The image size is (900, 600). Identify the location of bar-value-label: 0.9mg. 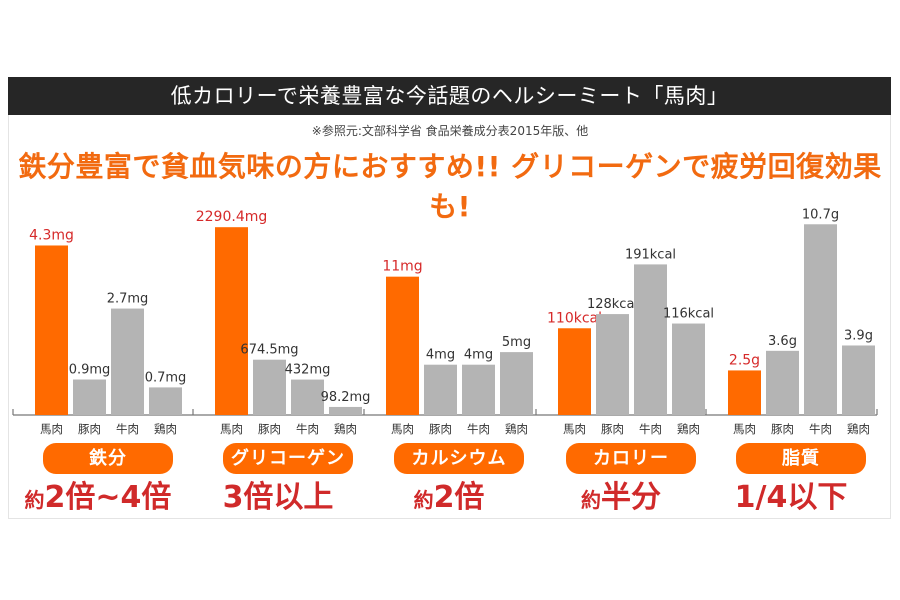
(90, 370).